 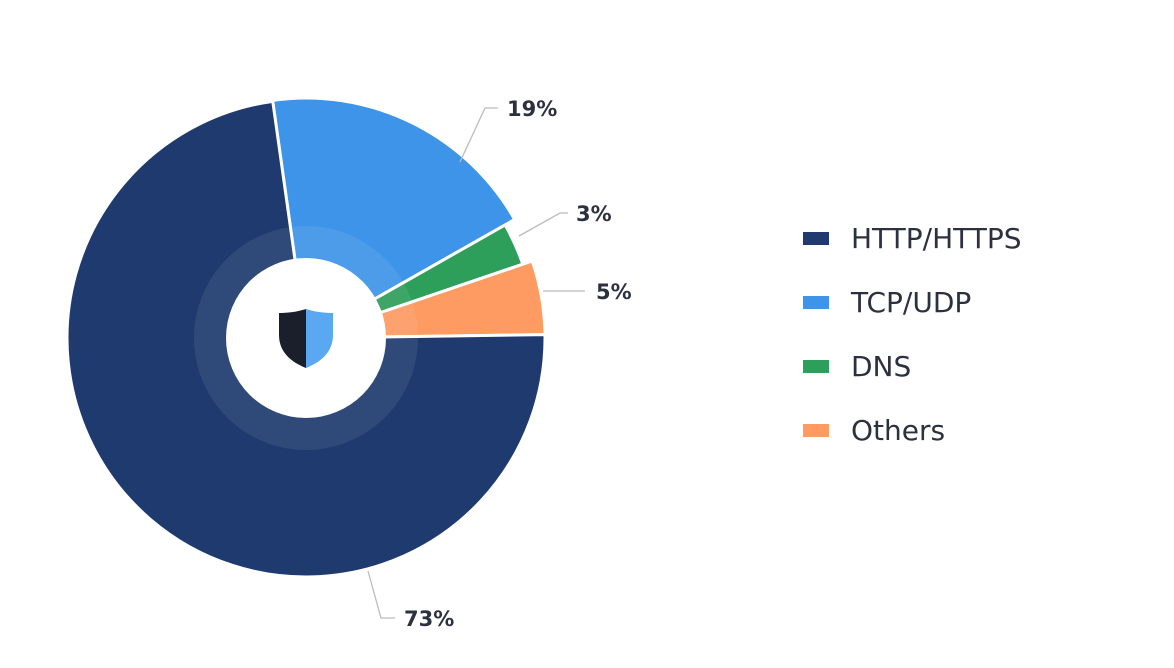 I want to click on legend: HTTP/HTTPS TCP/UDP DNS Others, so click(x=912, y=334).